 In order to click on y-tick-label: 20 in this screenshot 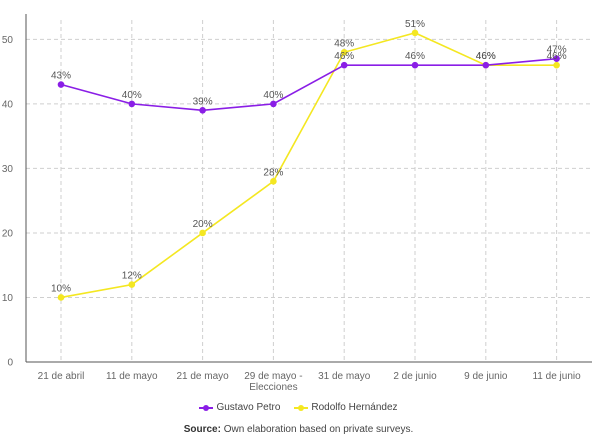, I will do `click(8, 233)`.